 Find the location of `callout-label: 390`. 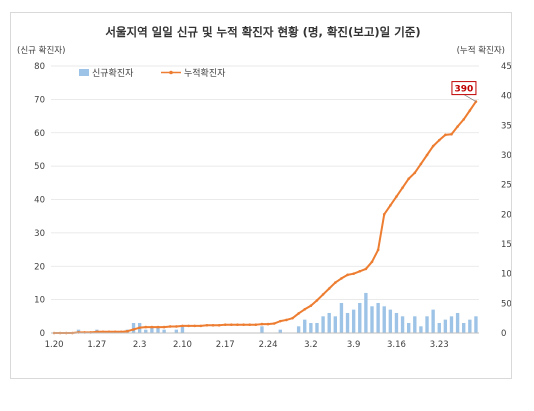

callout-label: 390 is located at coordinates (464, 90).